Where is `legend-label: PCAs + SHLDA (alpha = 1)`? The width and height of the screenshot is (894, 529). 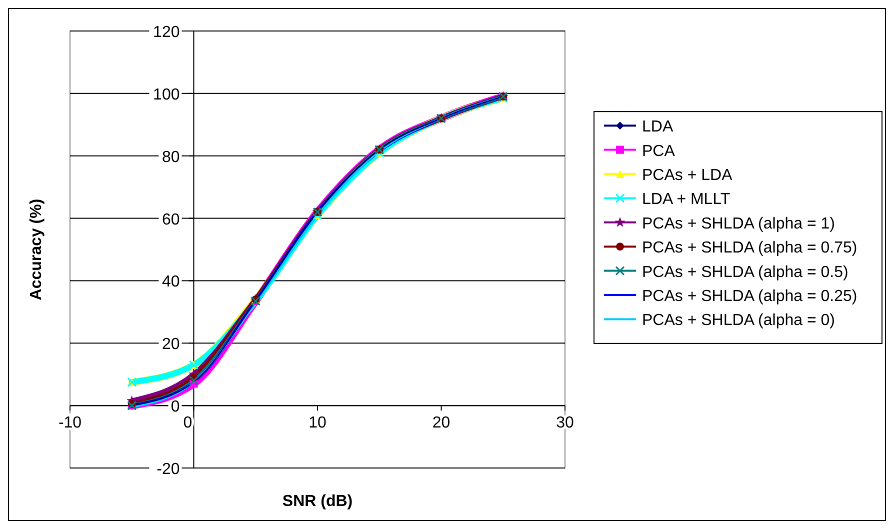 legend-label: PCAs + SHLDA (alpha = 1) is located at coordinates (738, 223).